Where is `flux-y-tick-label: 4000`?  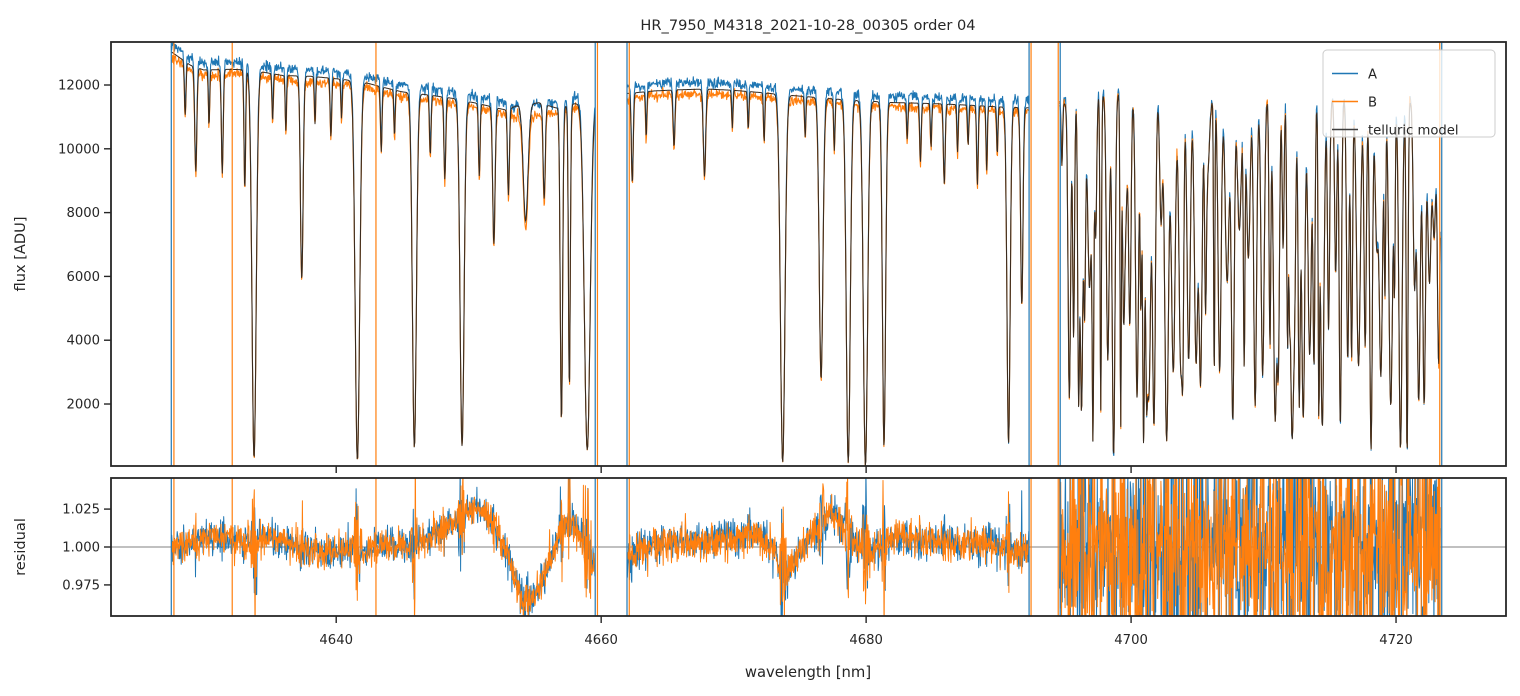 flux-y-tick-label: 4000 is located at coordinates (83, 341).